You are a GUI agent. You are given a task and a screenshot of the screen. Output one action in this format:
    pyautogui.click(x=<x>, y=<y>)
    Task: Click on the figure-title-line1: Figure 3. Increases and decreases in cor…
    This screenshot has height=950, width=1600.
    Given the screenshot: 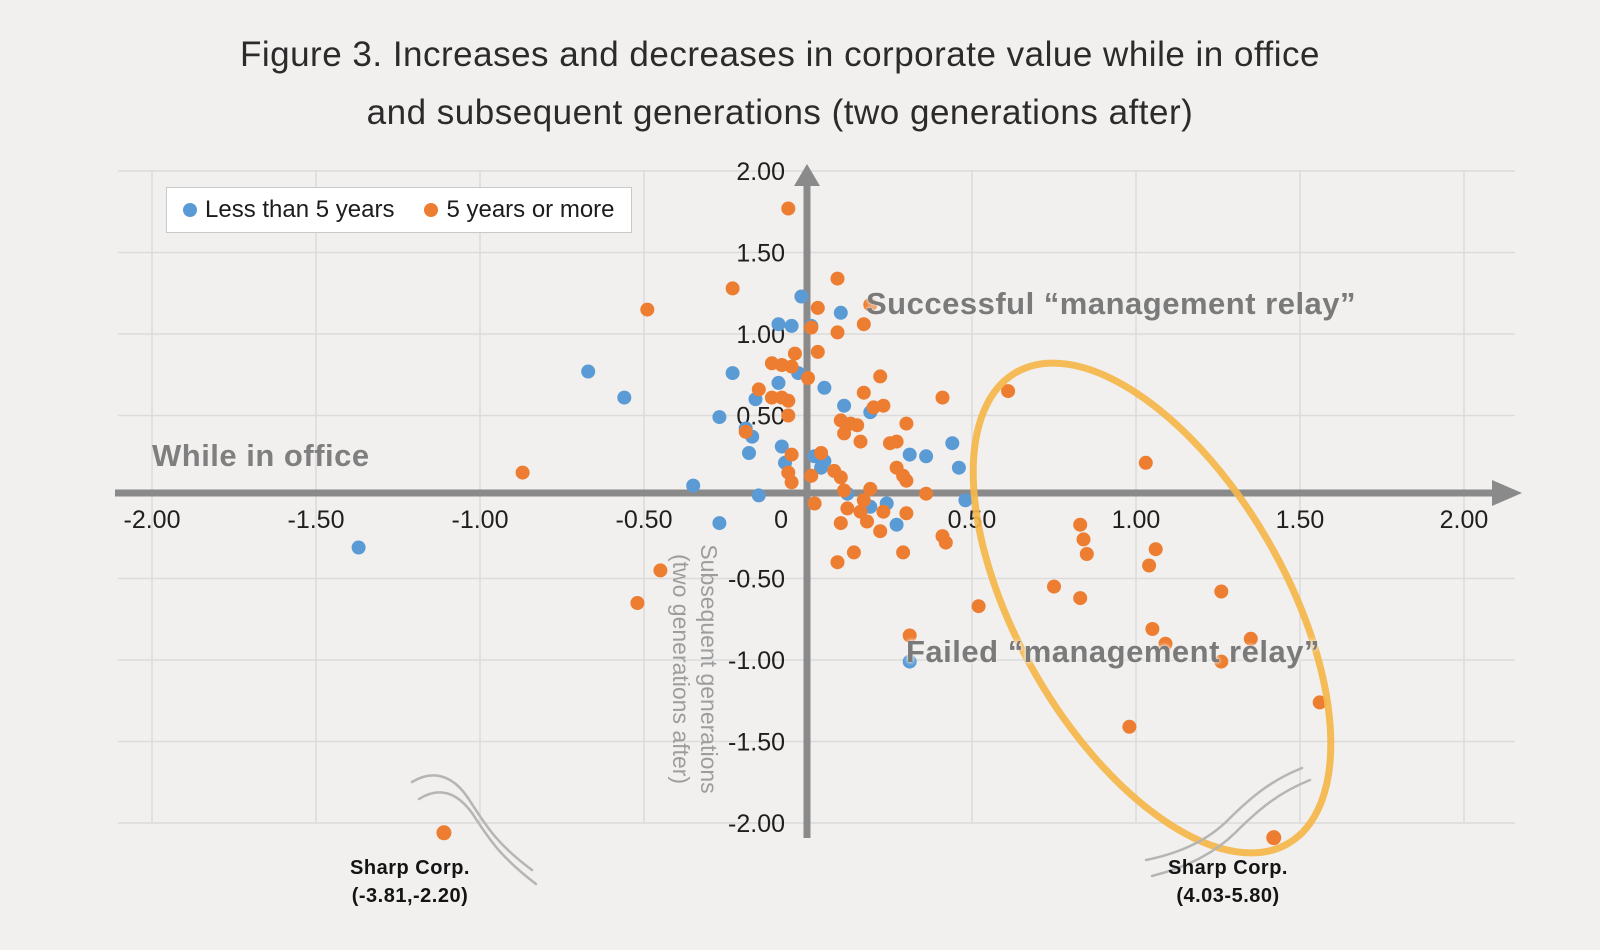 What is the action you would take?
    pyautogui.click(x=780, y=54)
    